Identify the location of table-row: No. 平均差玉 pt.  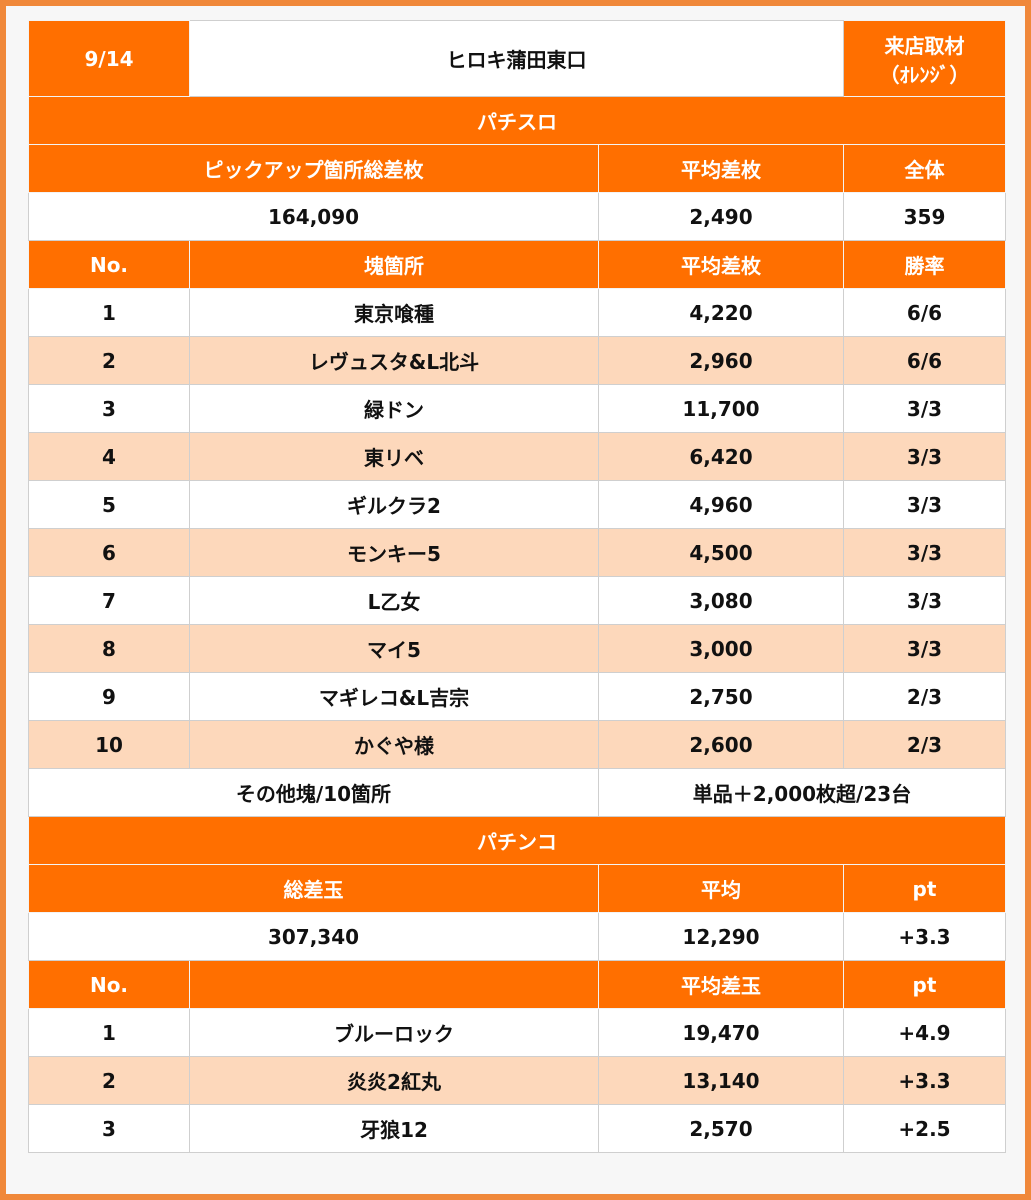
(517, 984).